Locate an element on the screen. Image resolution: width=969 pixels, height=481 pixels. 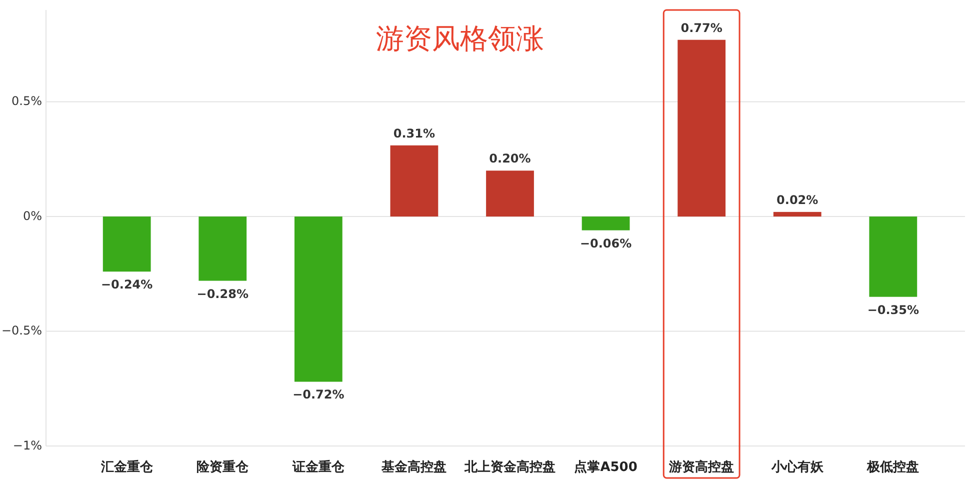
x-tick-label: 证金重仓 is located at coordinates (318, 467).